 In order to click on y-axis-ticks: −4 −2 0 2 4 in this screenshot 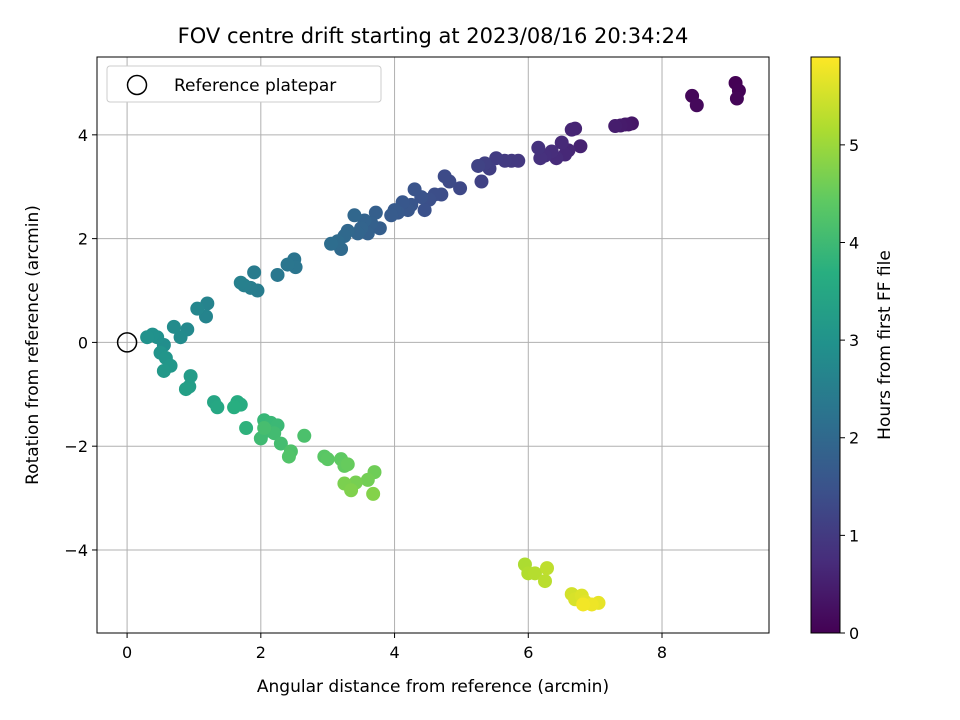, I will do `click(80, 343)`.